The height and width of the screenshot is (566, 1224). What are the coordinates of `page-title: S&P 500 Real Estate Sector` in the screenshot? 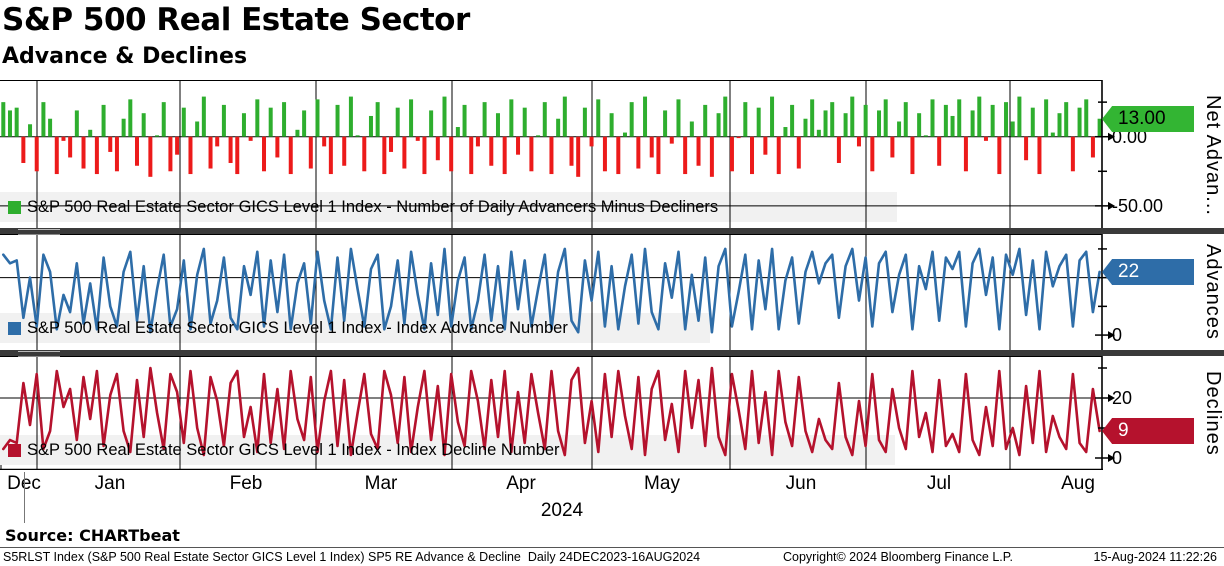 It's located at (236, 20).